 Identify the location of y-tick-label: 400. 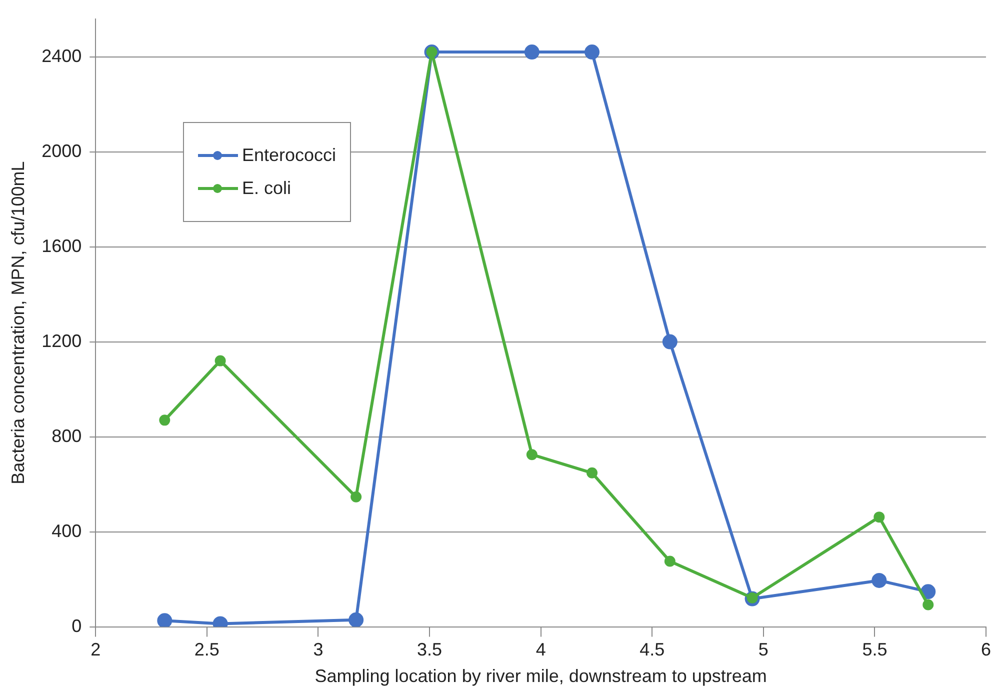
(67, 530).